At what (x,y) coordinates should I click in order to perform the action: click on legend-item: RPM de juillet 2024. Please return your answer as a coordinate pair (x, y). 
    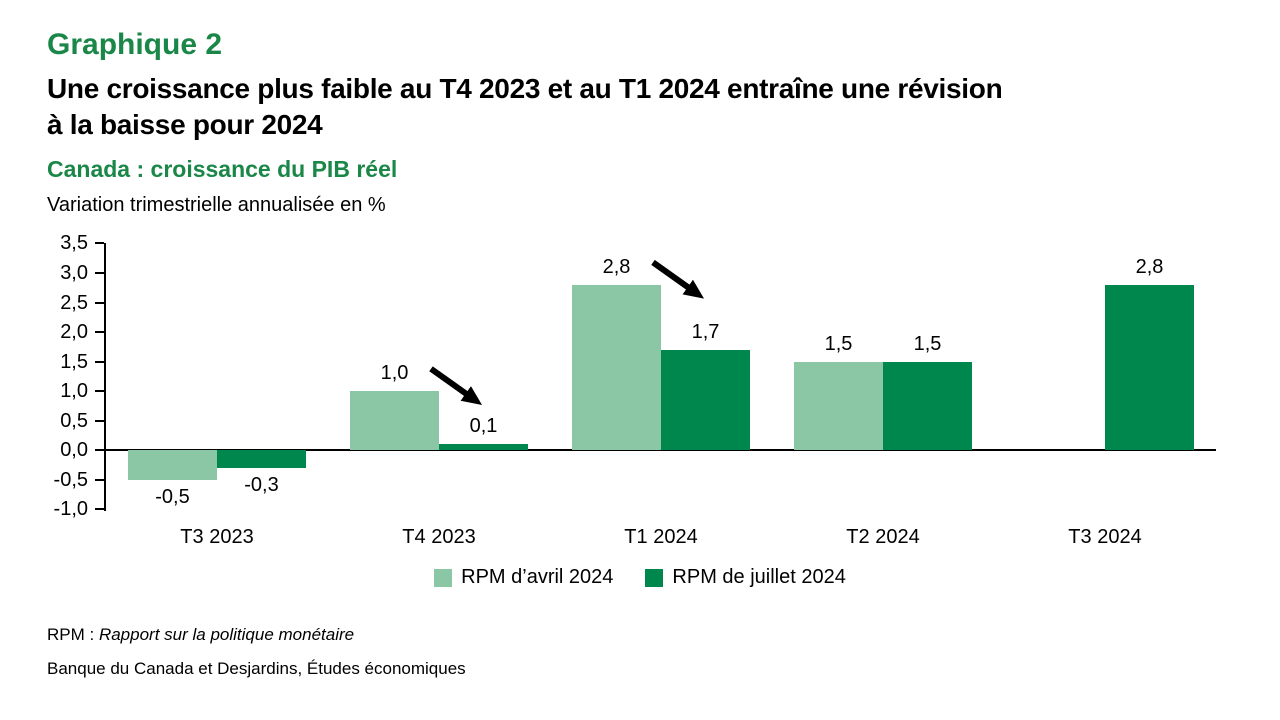
    Looking at the image, I should click on (745, 577).